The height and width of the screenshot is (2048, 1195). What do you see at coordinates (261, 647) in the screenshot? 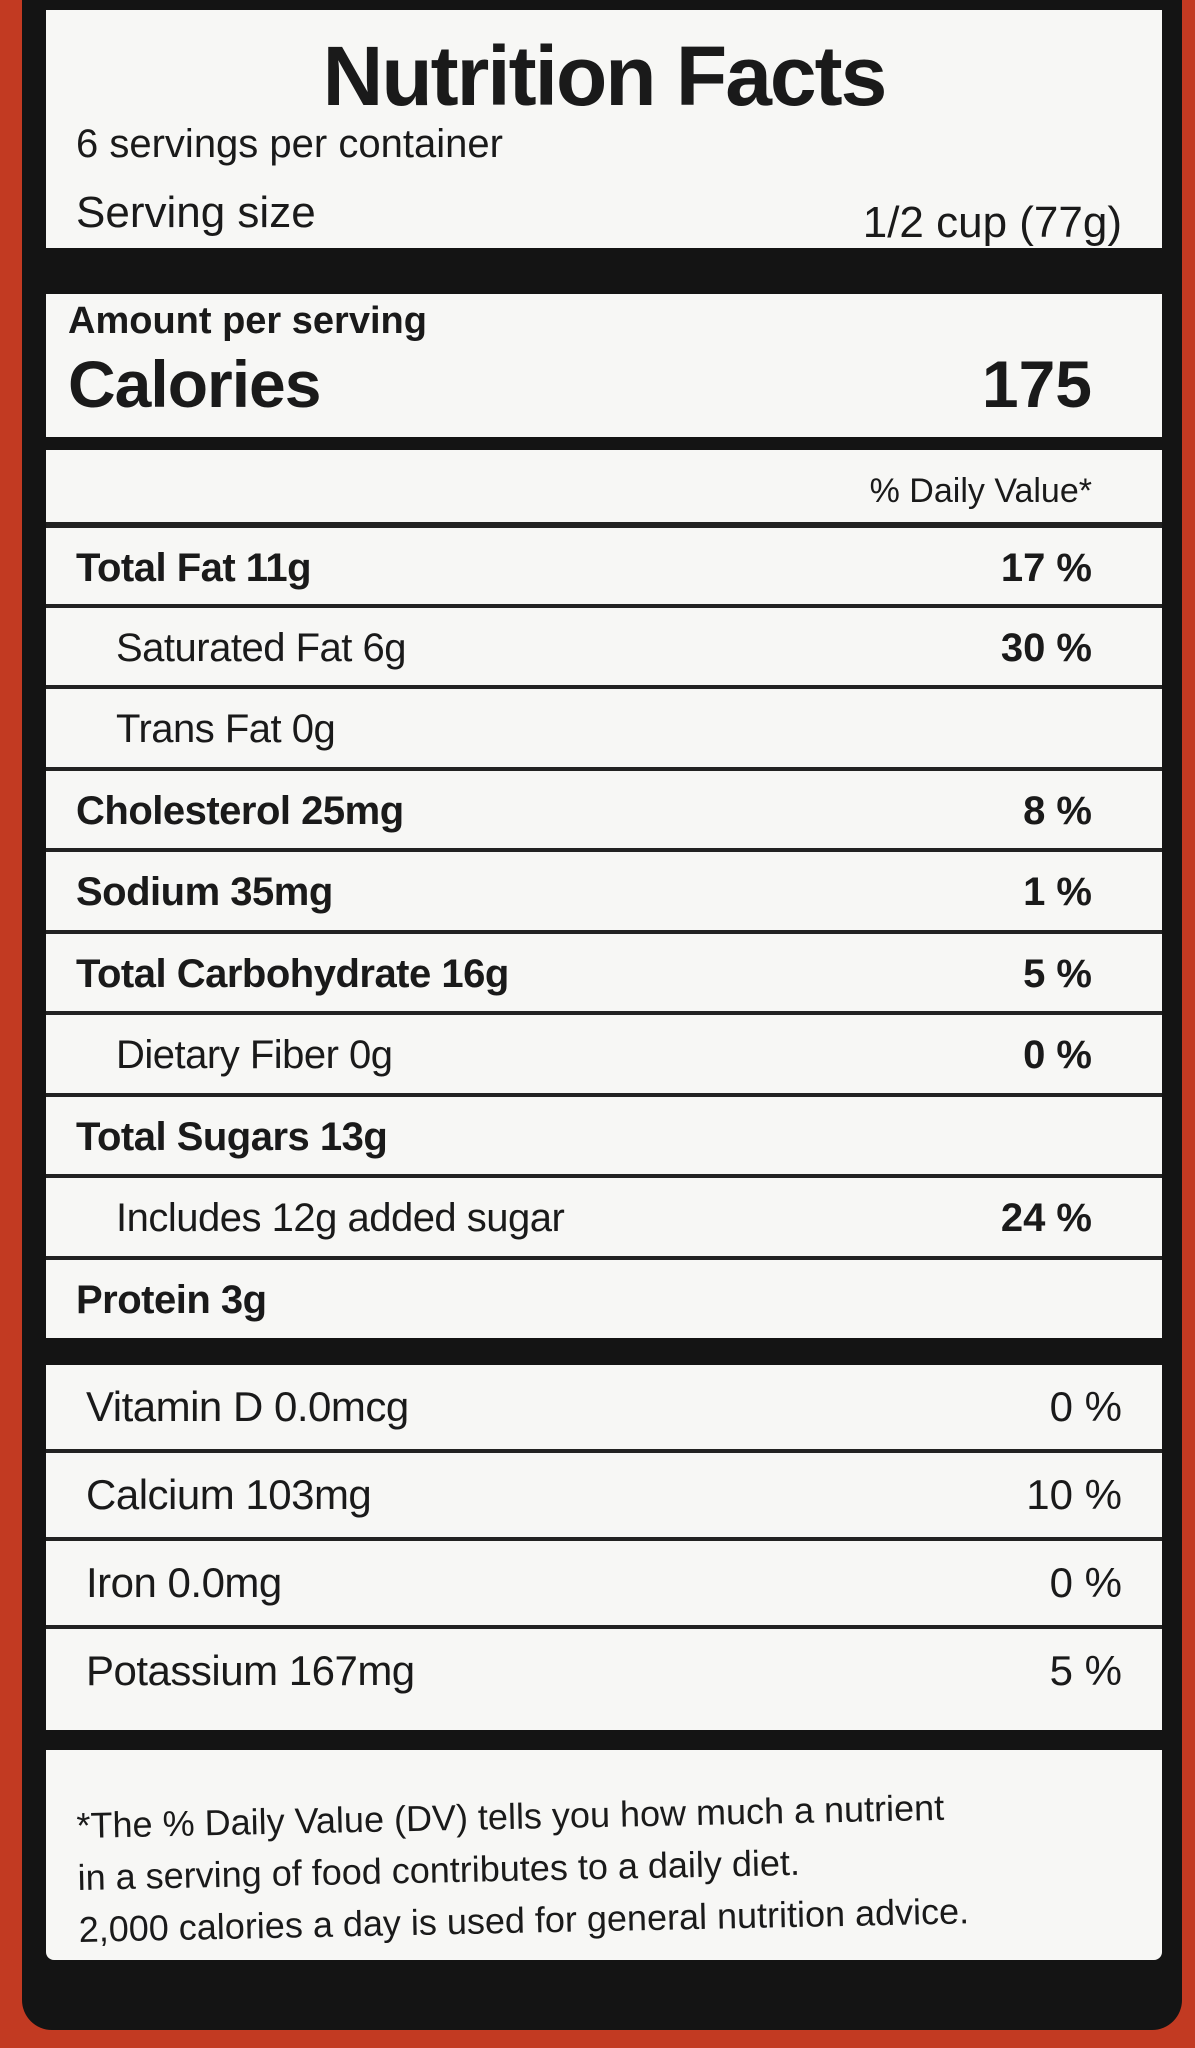
I see `nutrient-label: Saturated Fat 6g` at bounding box center [261, 647].